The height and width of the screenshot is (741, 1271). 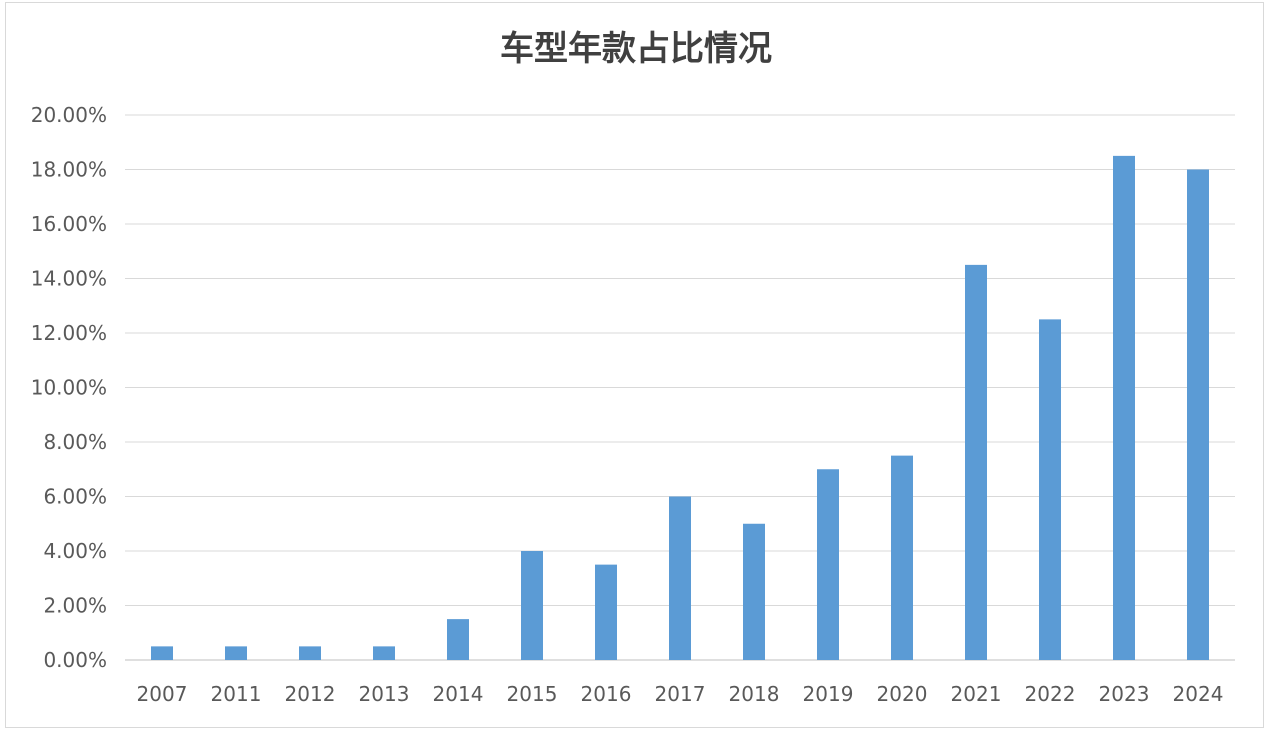 I want to click on x-tick-label: 2020, so click(x=902, y=694).